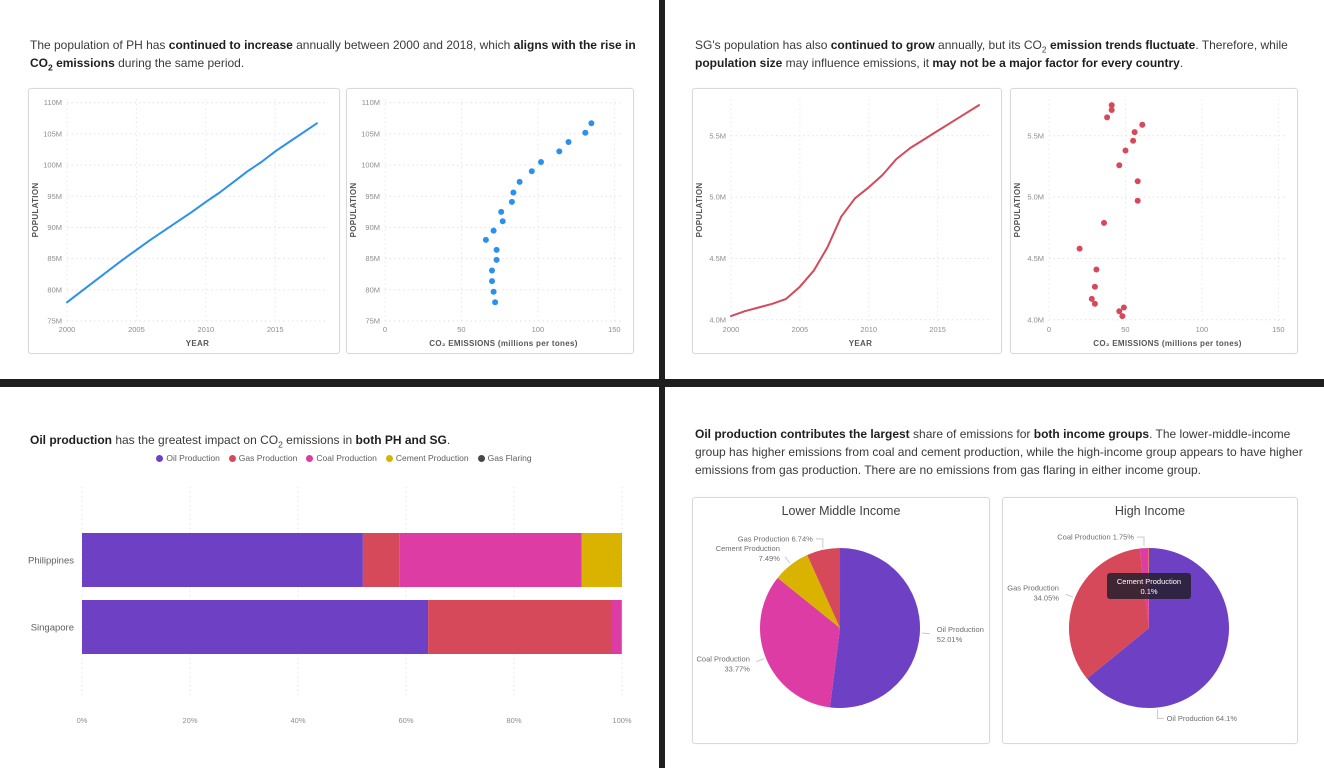  I want to click on svg-text: Coal Production 1.75%, so click(1095, 537).